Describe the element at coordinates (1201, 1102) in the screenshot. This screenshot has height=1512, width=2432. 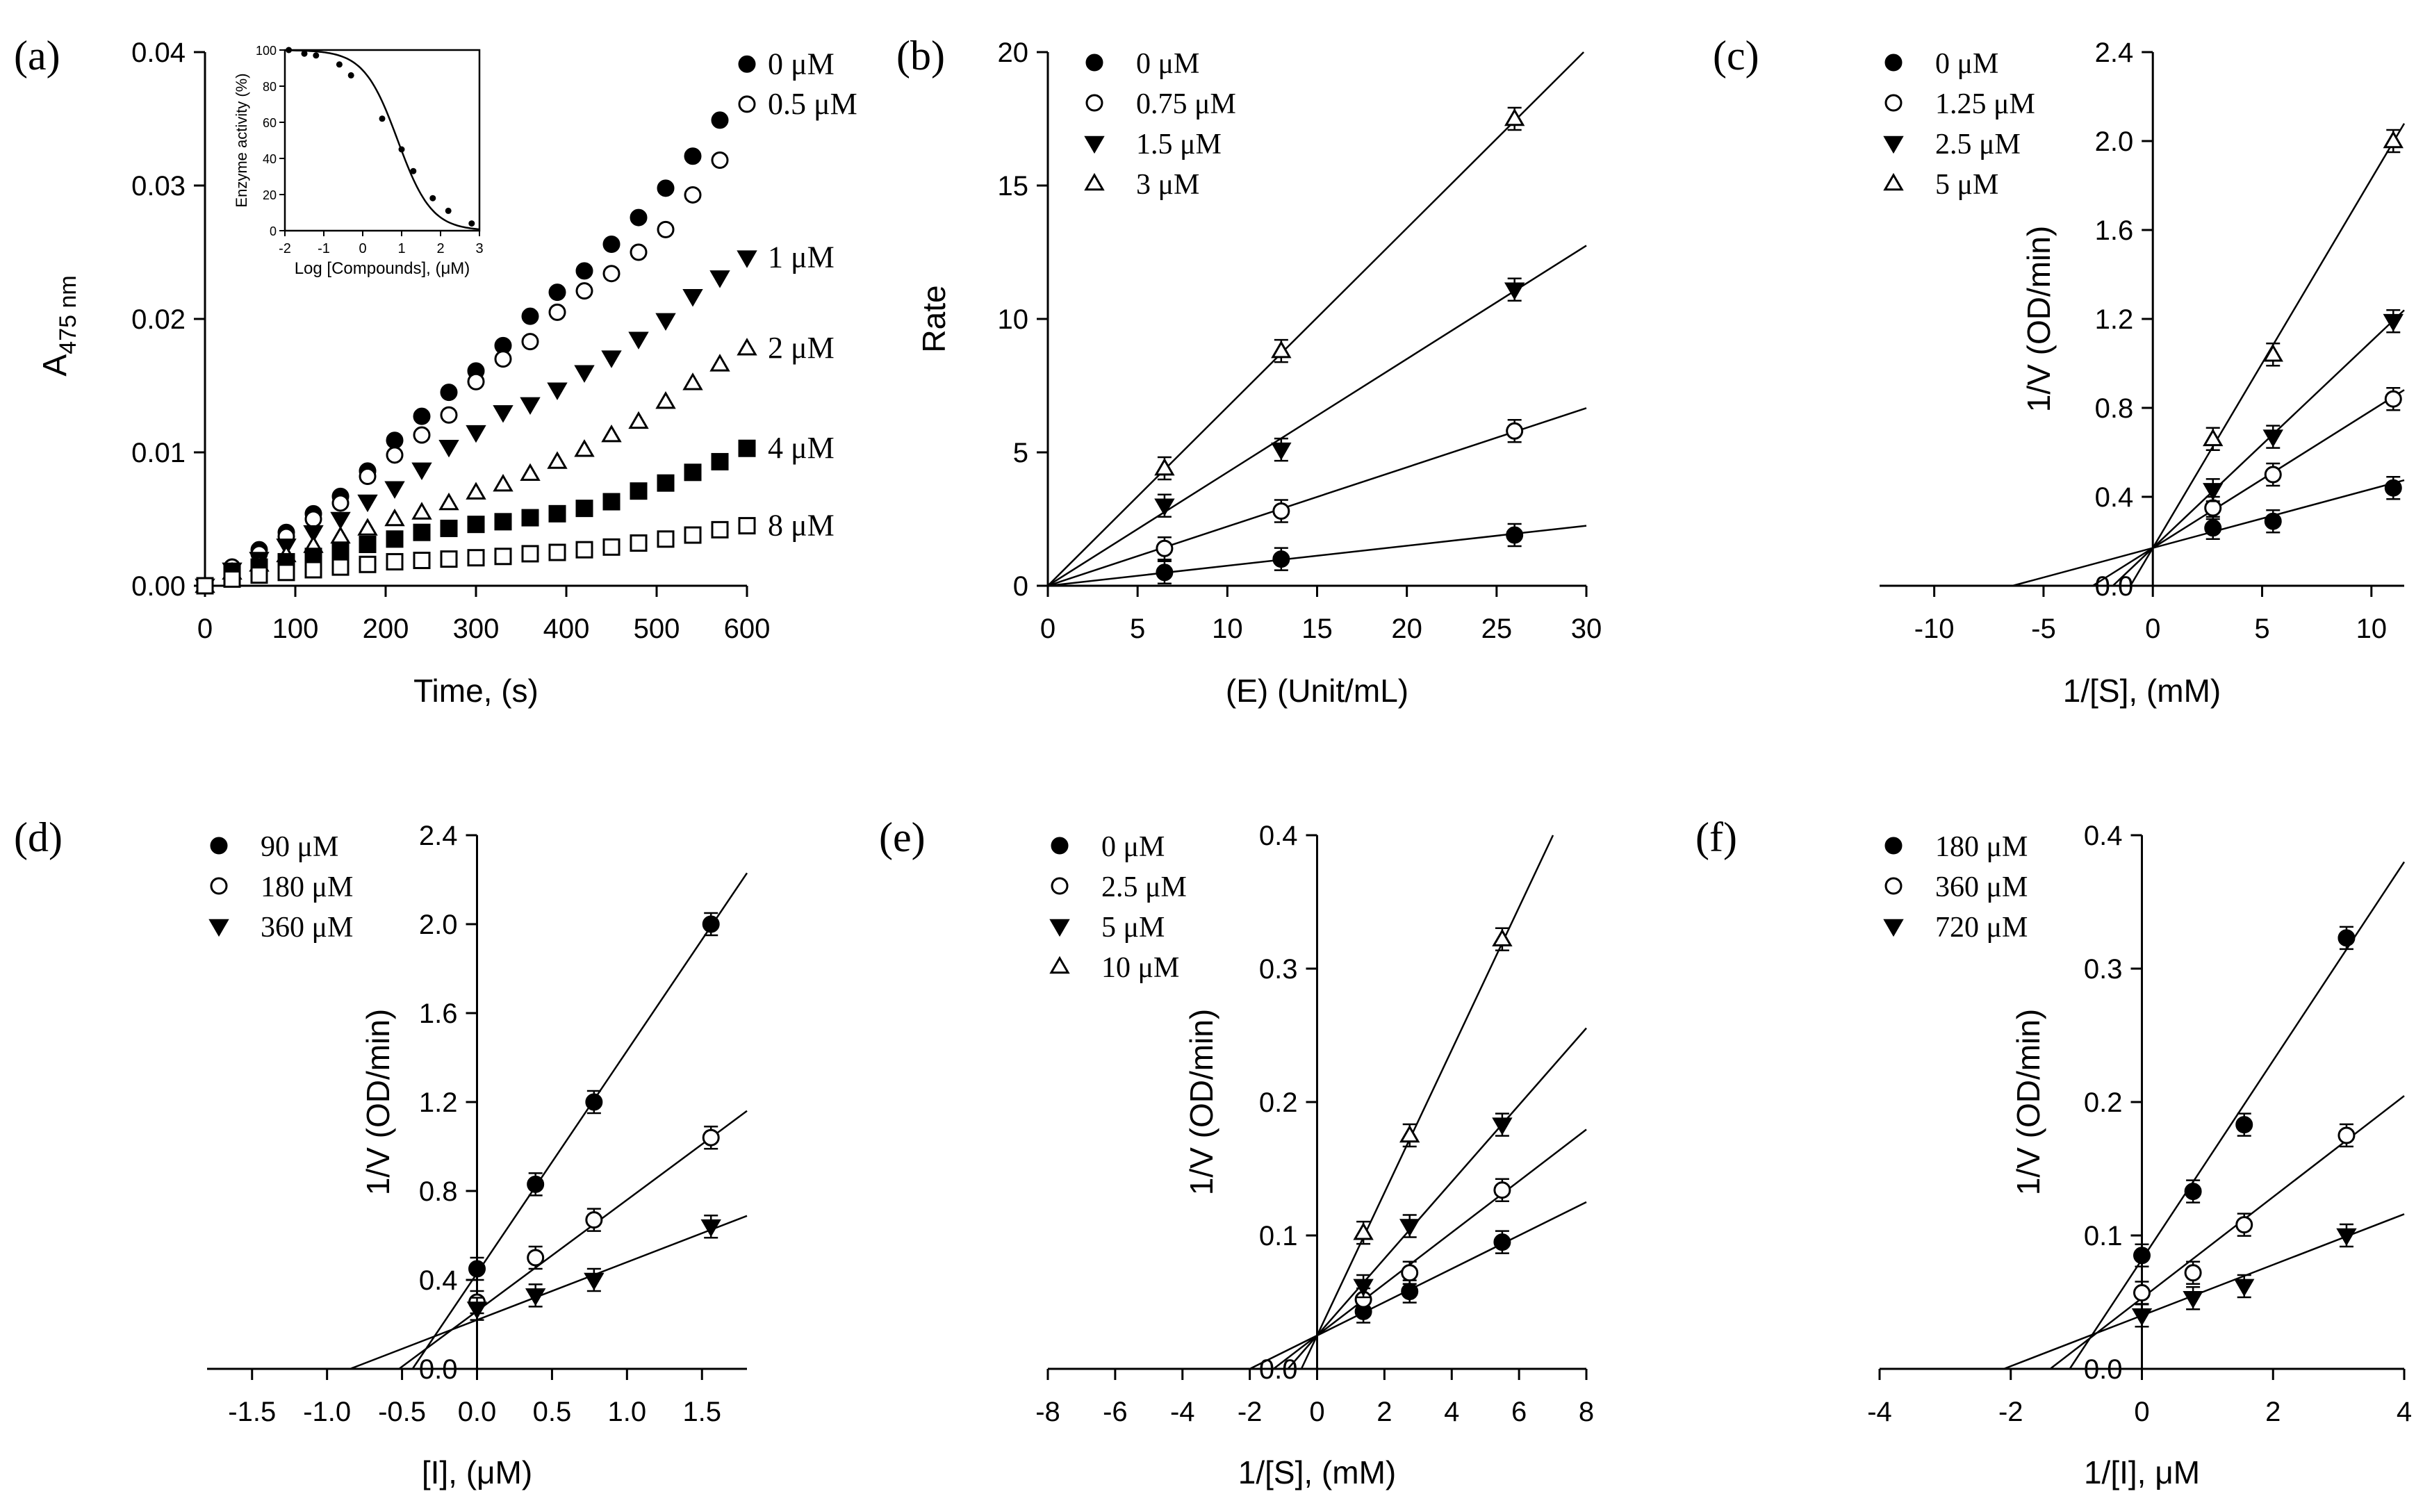
I see `y-axis-title: 1/V (OD/min)` at that location.